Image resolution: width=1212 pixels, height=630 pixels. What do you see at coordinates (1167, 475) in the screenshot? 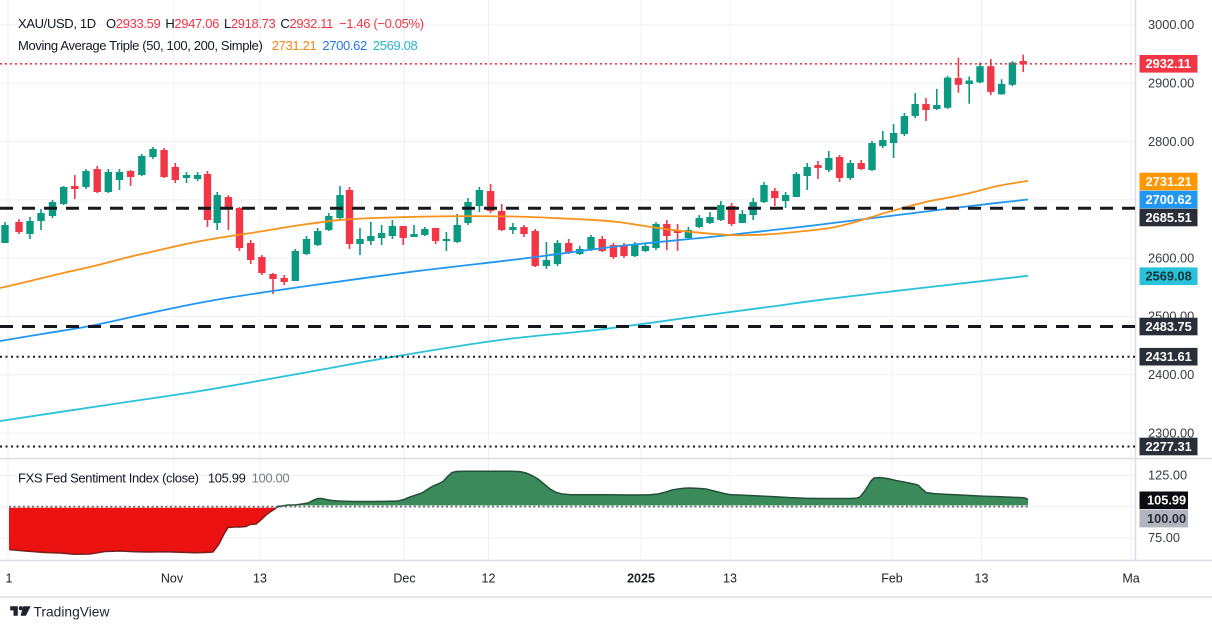
I see `svg-text: 125.00` at bounding box center [1167, 475].